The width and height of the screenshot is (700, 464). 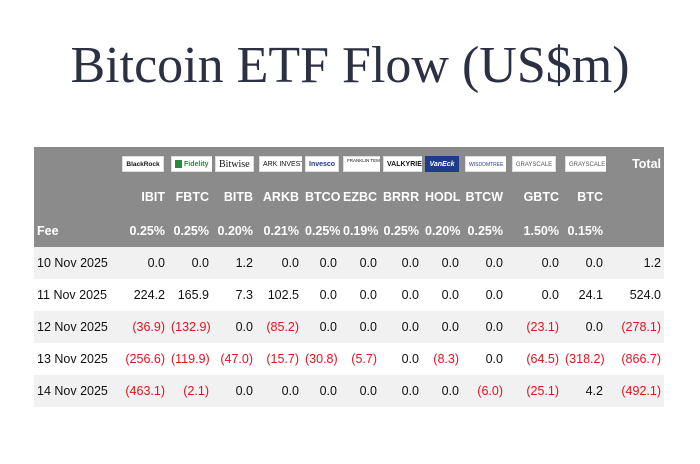 I want to click on total-cell: 524.0, so click(x=645, y=295).